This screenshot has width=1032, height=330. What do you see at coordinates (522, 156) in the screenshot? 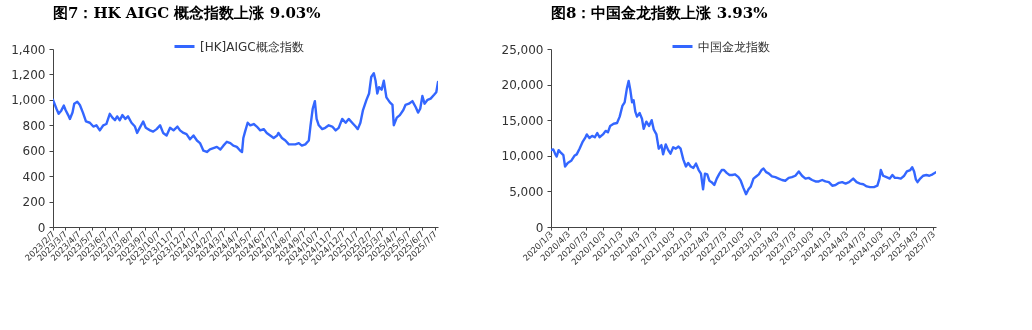
I see `y-tick-label: 10,000` at bounding box center [522, 156].